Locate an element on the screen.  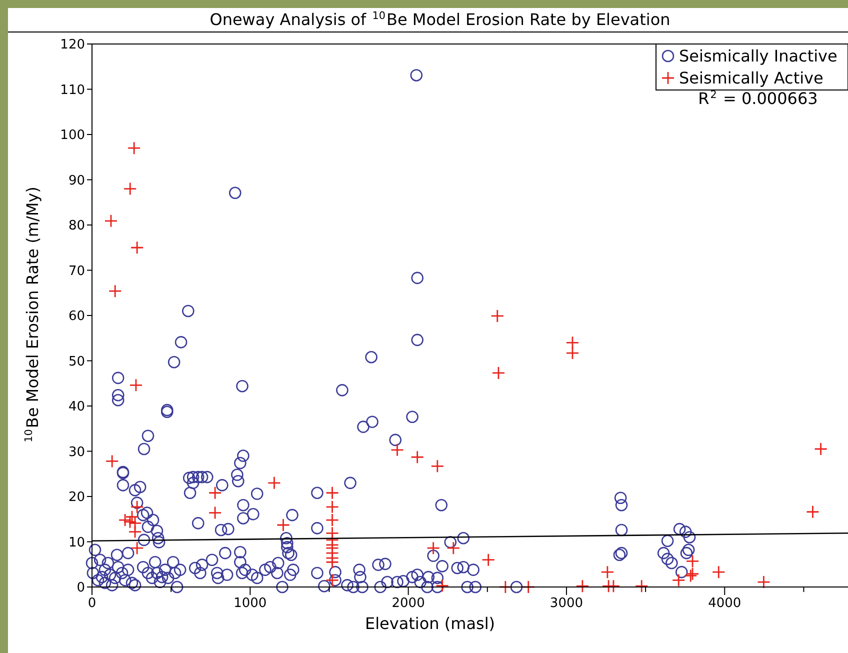
y-tick-label: 20 is located at coordinates (76, 498).